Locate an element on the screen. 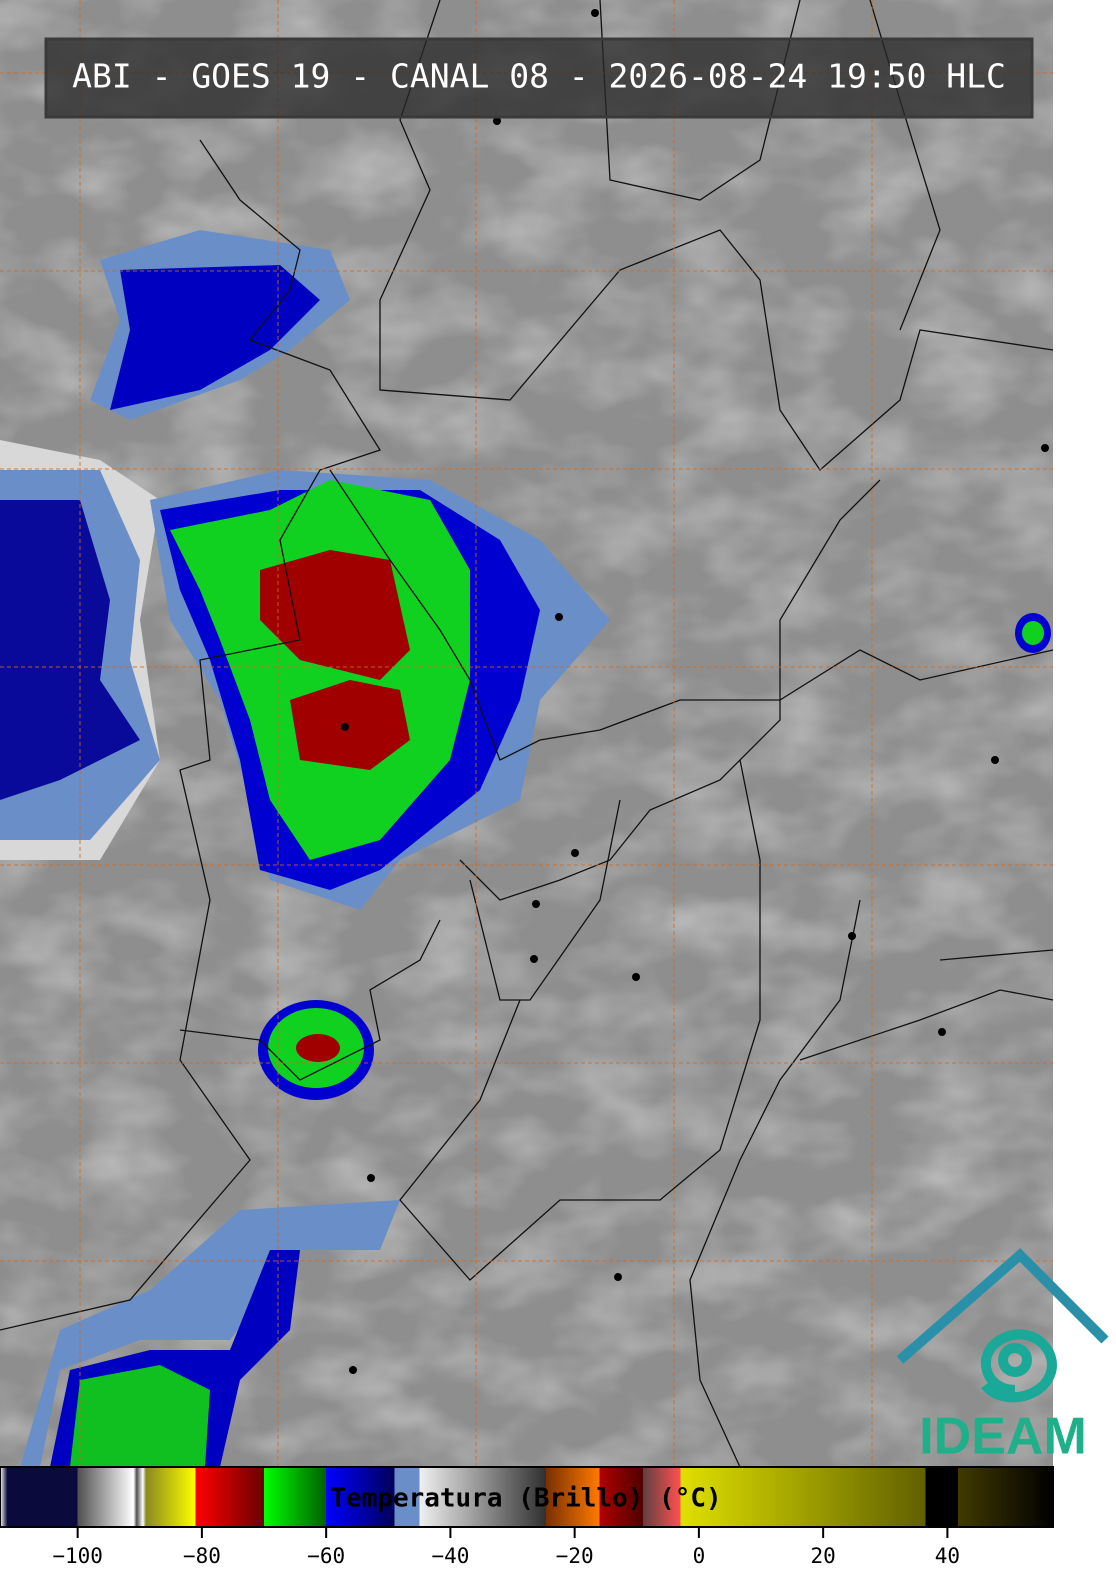  tick-label: −40 is located at coordinates (450, 1556).